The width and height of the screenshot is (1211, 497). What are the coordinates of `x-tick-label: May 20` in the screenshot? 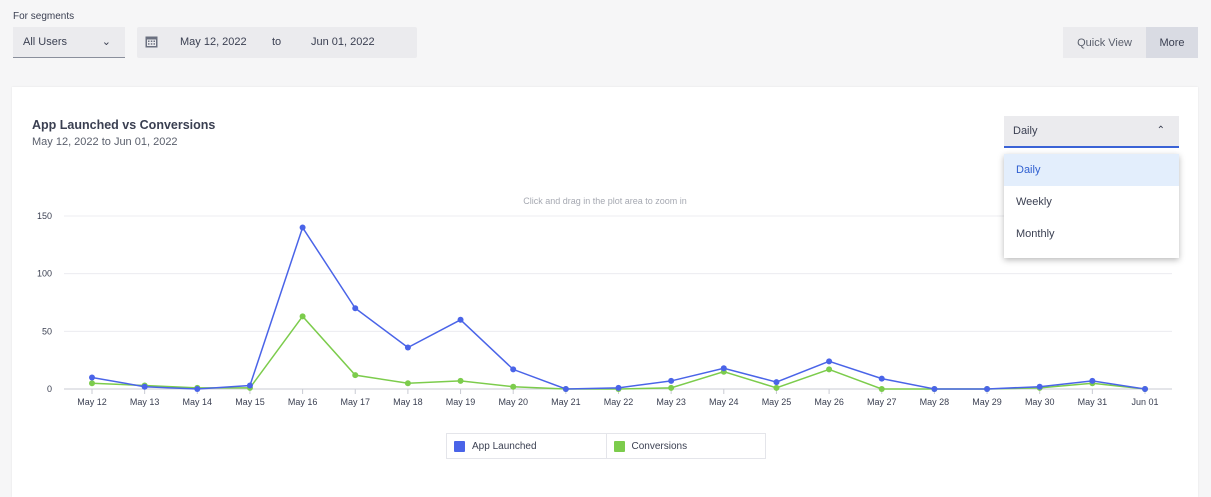 It's located at (513, 402).